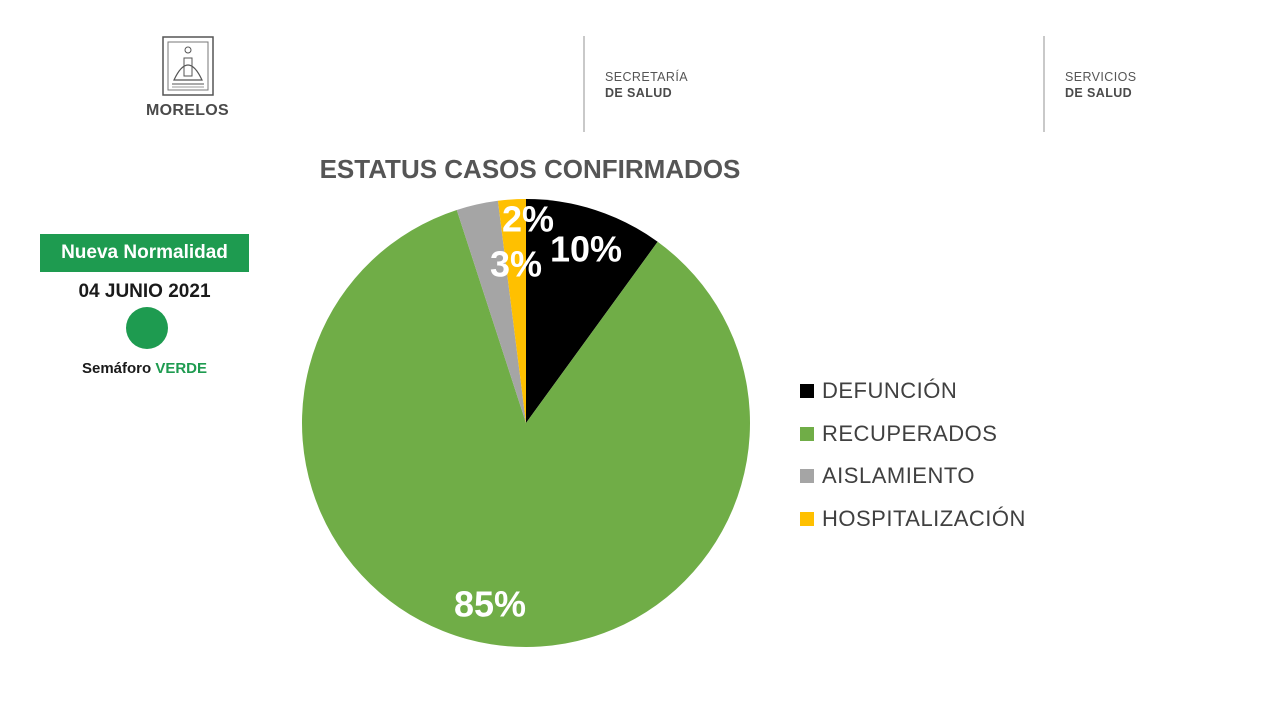 This screenshot has height=719, width=1280. What do you see at coordinates (1100, 85) in the screenshot?
I see `dept-servicios: SERVICIOS DE SALUD` at bounding box center [1100, 85].